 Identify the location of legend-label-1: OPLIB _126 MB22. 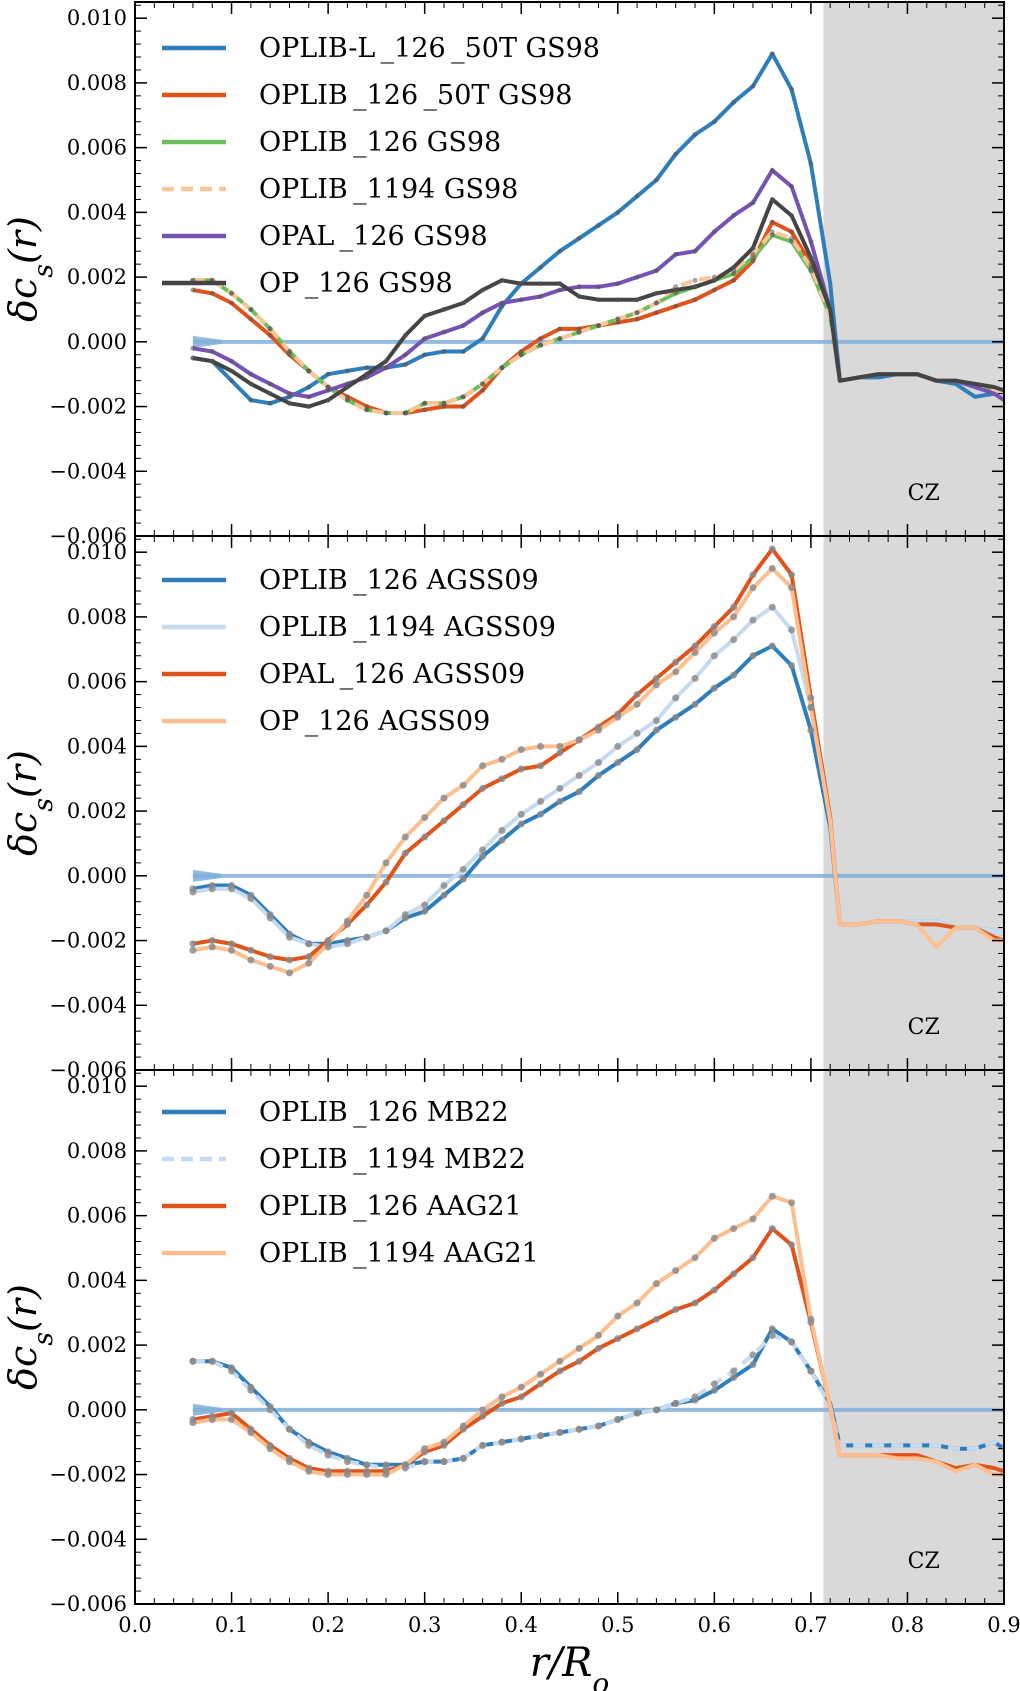
(384, 1112).